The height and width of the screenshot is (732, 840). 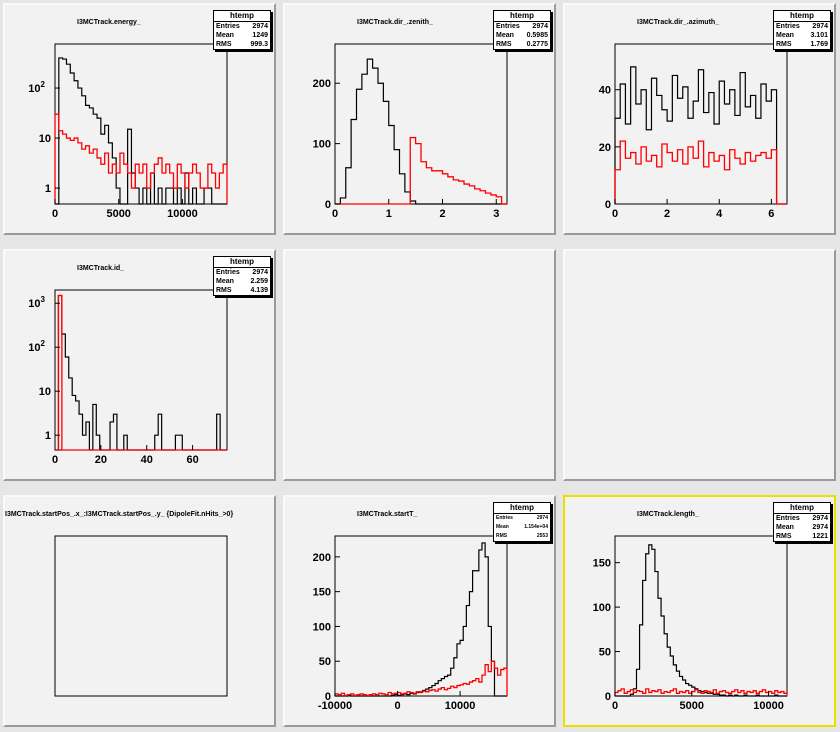 I want to click on stats-box: htemp Entries 2974 Mean 1.154e+04 RMS 2553, so click(x=522, y=522).